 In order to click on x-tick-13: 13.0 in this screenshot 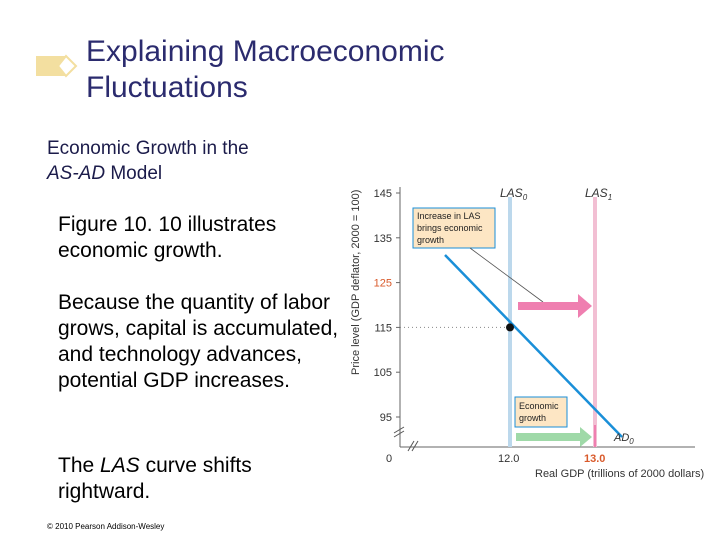, I will do `click(594, 459)`.